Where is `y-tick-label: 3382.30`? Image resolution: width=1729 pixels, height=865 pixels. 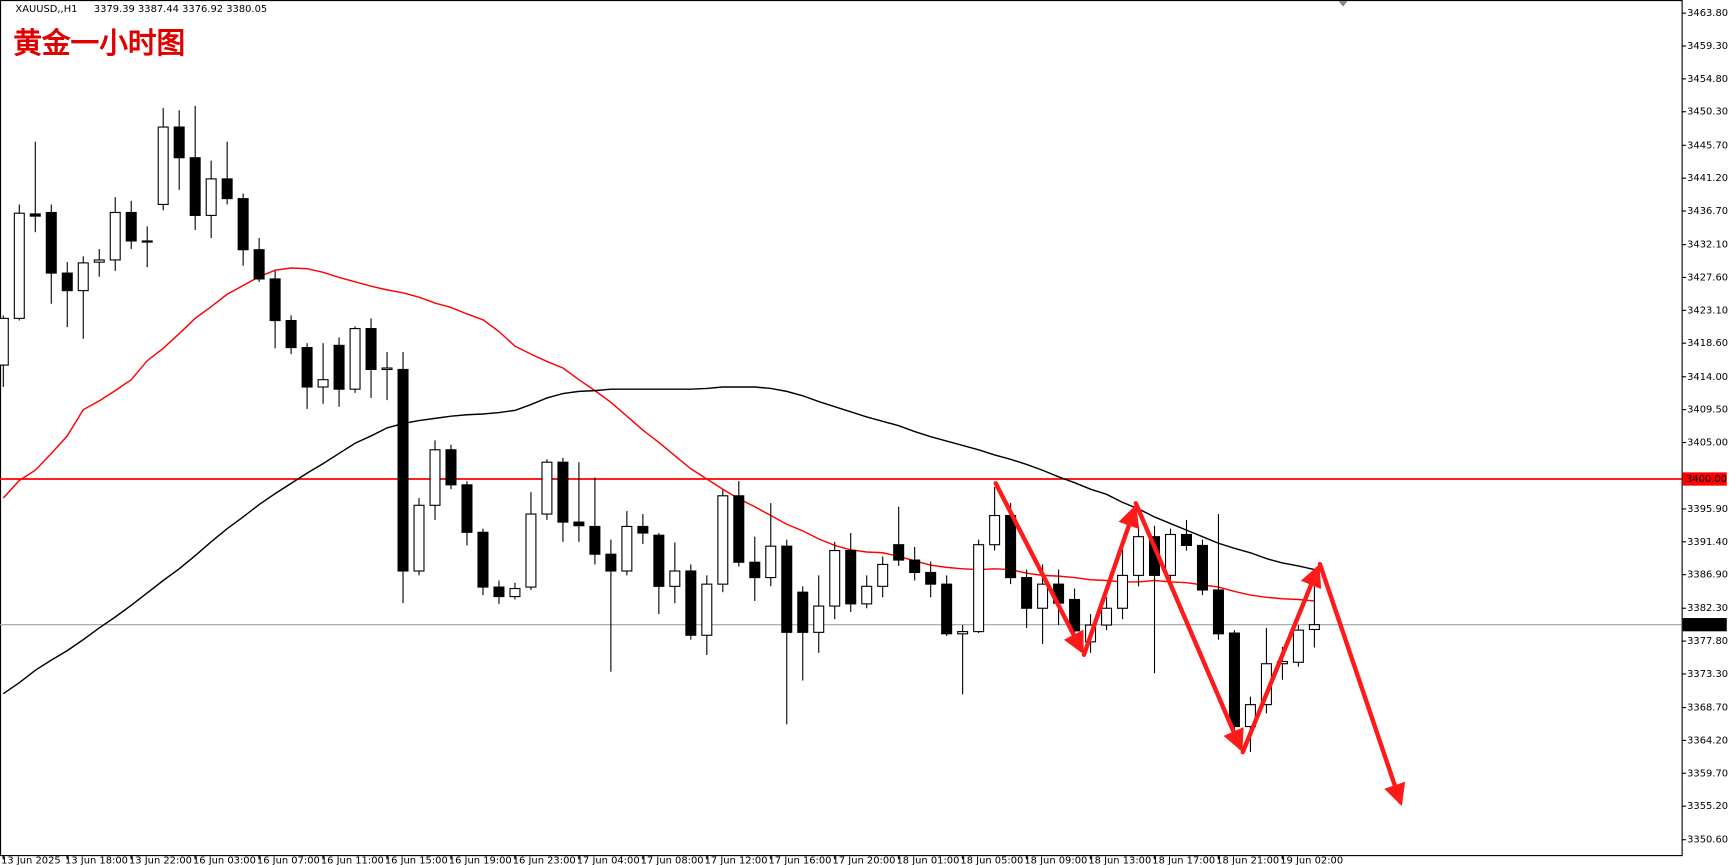
y-tick-label: 3382.30 is located at coordinates (1707, 608).